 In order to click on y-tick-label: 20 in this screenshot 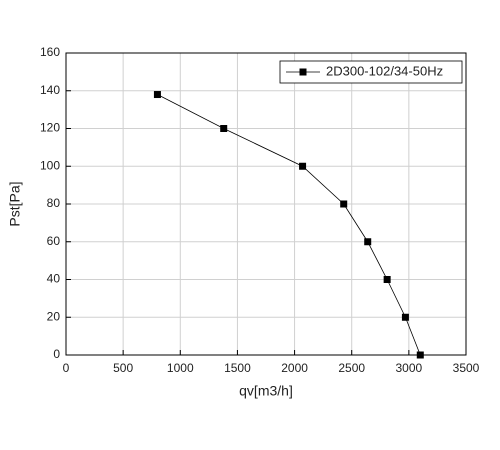, I will do `click(54, 316)`.